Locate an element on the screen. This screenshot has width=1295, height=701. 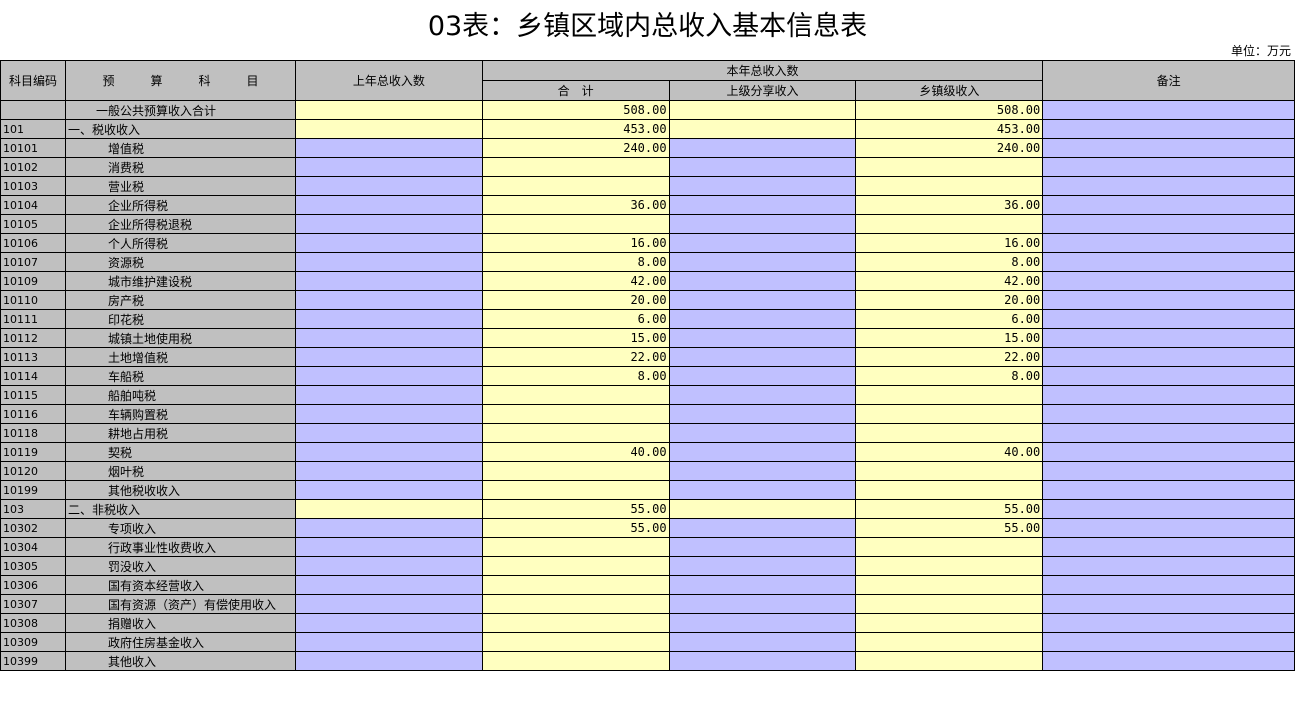
total-cell: 16.00 is located at coordinates (575, 243).